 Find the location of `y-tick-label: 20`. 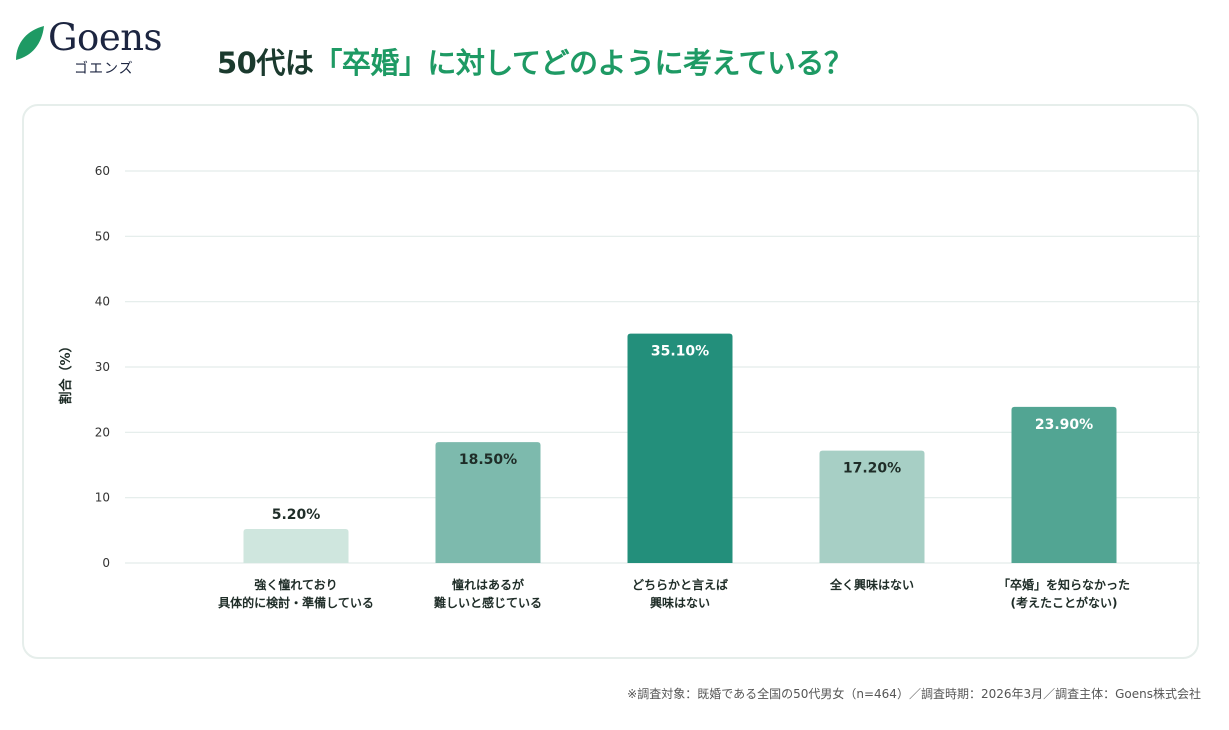

y-tick-label: 20 is located at coordinates (102, 432).